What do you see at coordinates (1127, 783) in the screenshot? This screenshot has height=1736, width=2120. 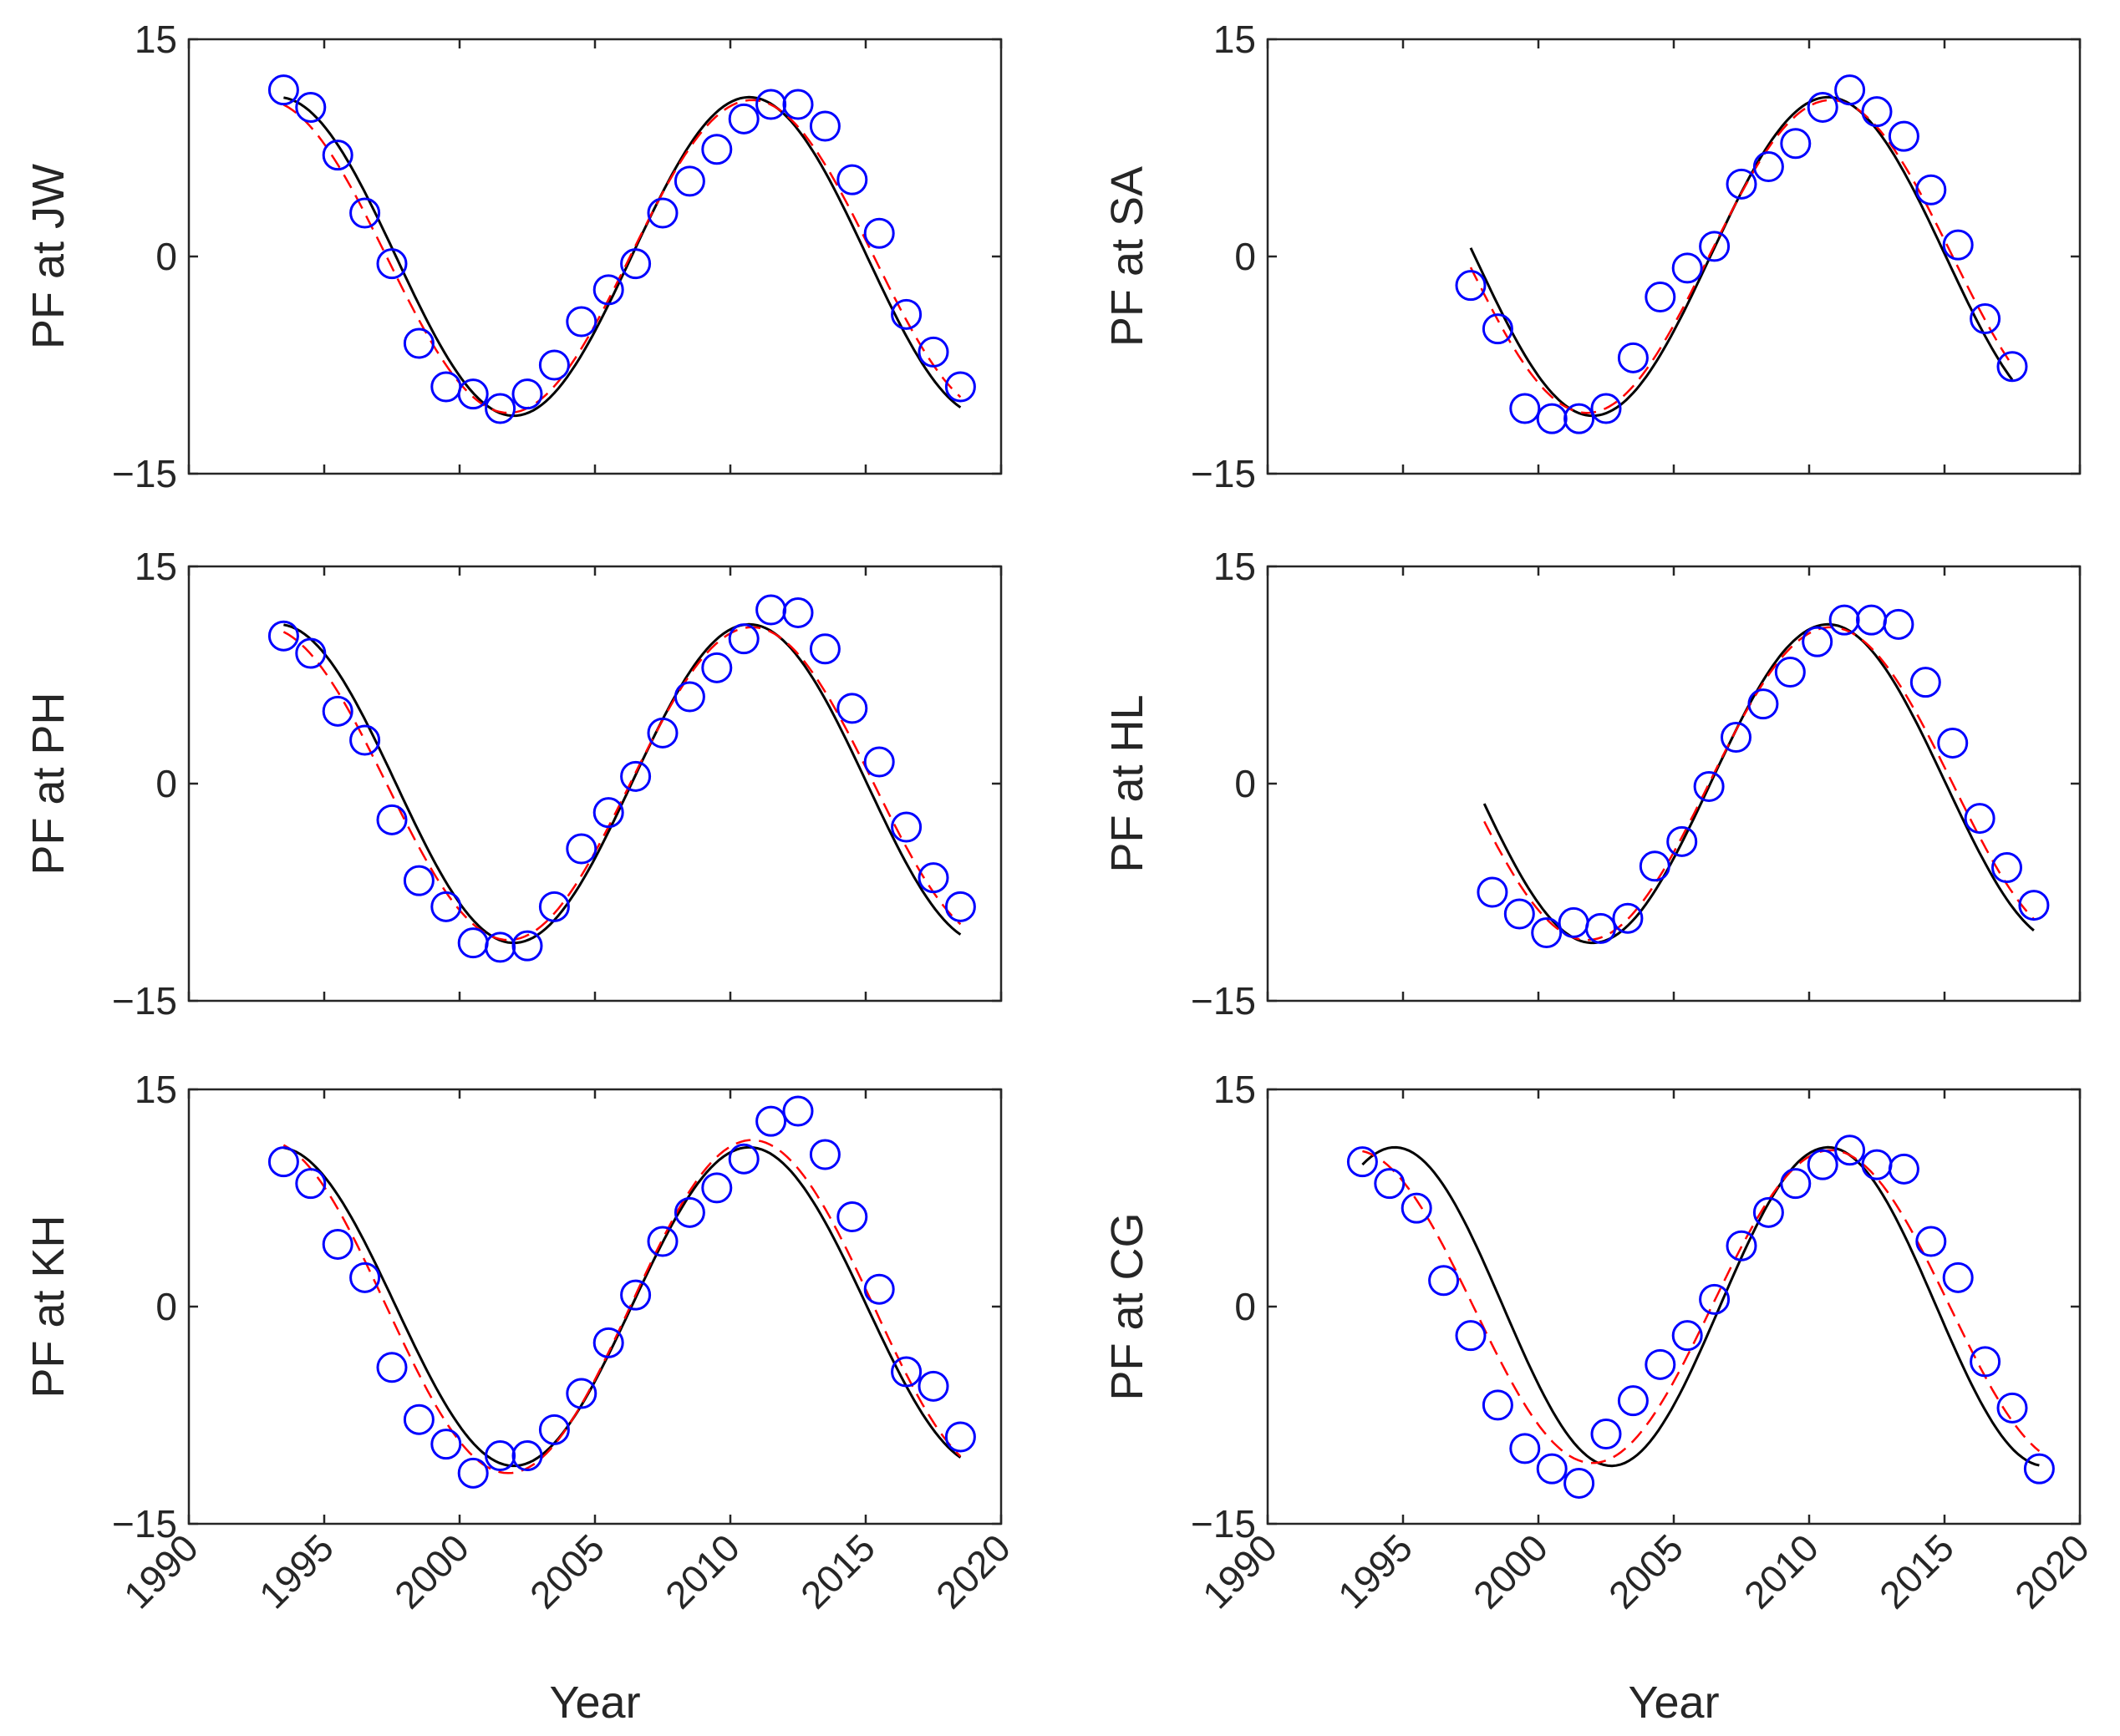 I see `y-axis-label: PF at HL` at bounding box center [1127, 783].